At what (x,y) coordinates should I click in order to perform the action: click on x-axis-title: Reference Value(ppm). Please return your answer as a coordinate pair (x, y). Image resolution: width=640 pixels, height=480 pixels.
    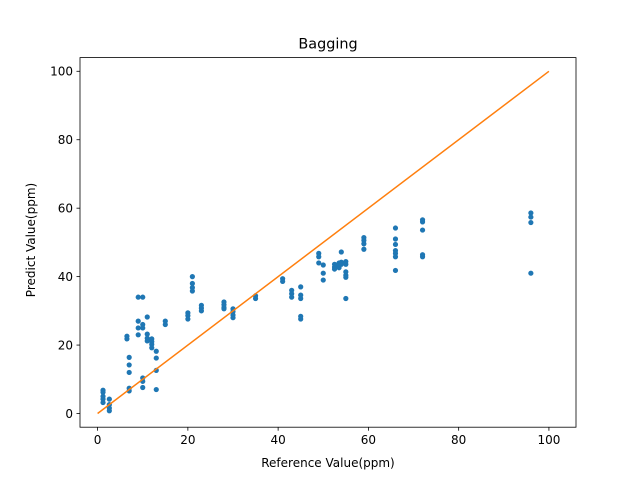
    Looking at the image, I should click on (327, 463).